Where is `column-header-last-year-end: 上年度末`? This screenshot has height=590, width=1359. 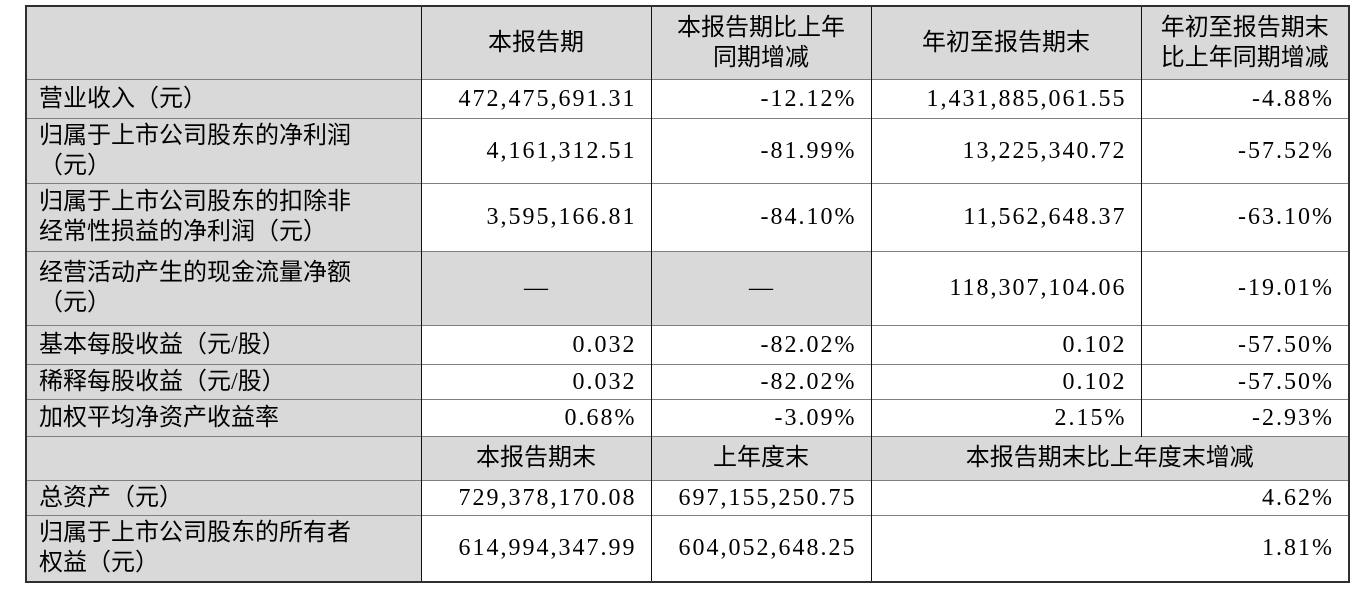 column-header-last-year-end: 上年度末 is located at coordinates (760, 457).